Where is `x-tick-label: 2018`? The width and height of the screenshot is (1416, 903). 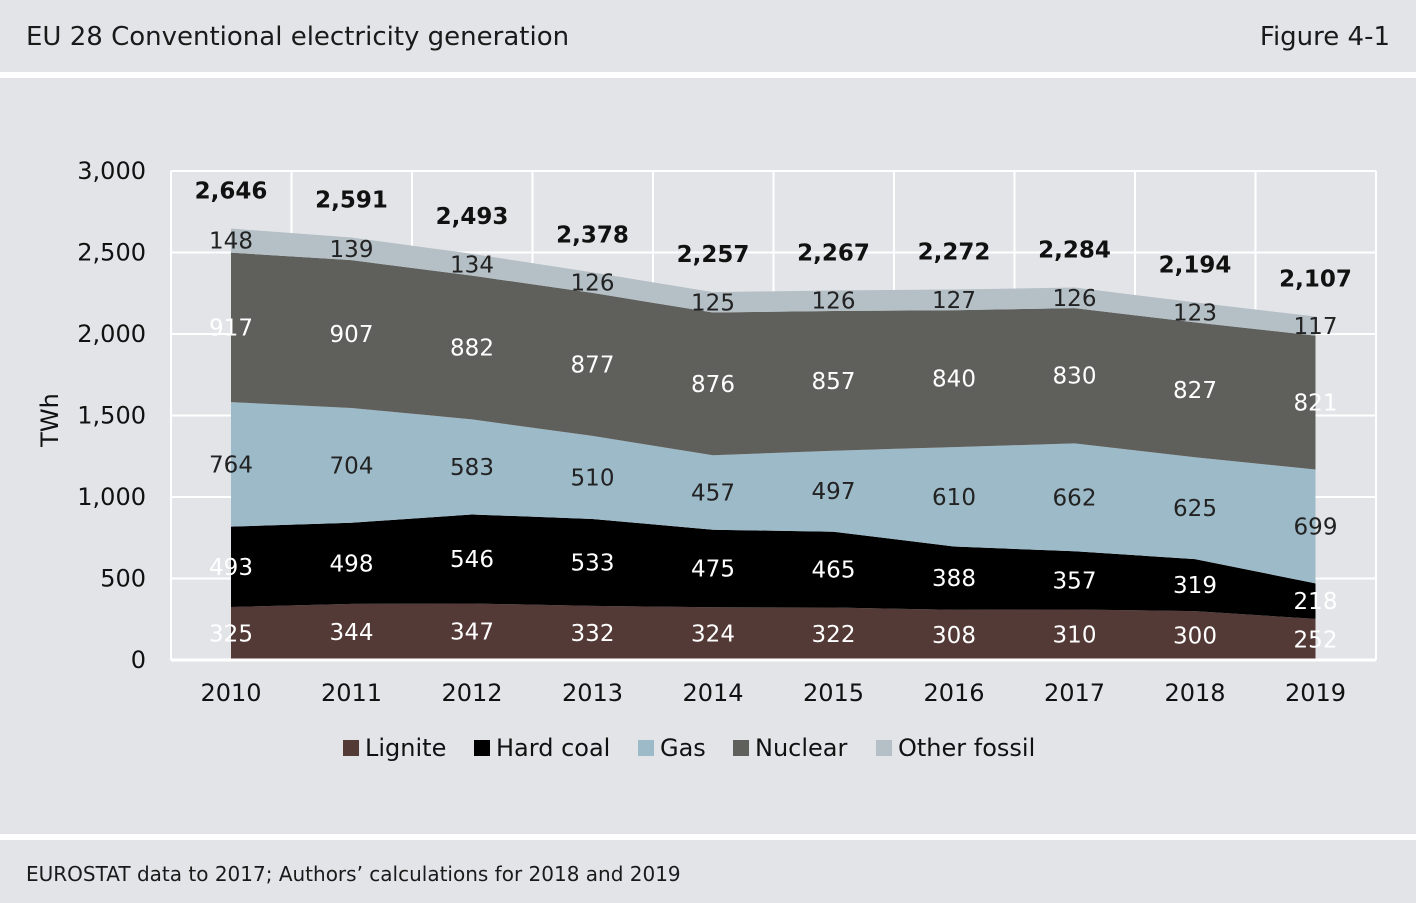 x-tick-label: 2018 is located at coordinates (1194, 693).